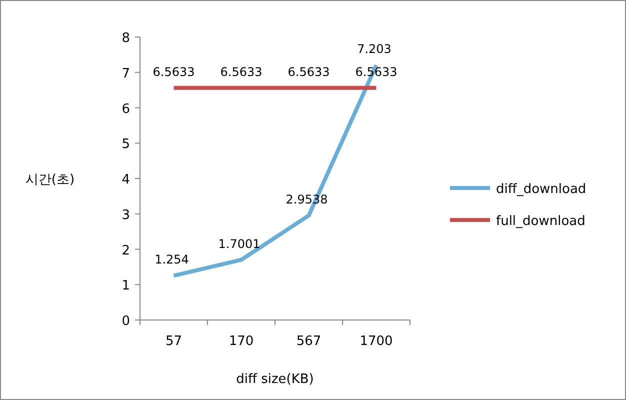  Describe the element at coordinates (171, 259) in the screenshot. I see `data-label: 1.254` at that location.